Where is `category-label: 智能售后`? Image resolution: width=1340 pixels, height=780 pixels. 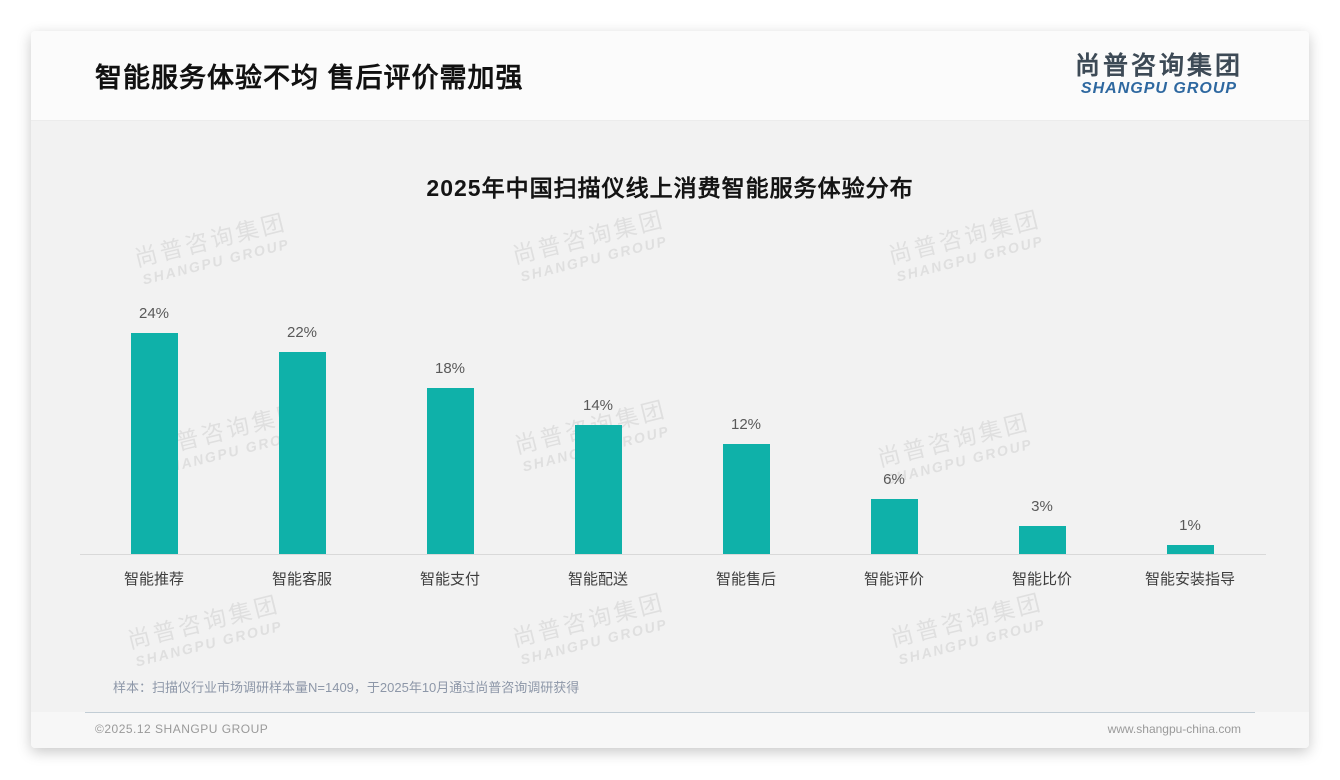
category-label: 智能售后 is located at coordinates (745, 579).